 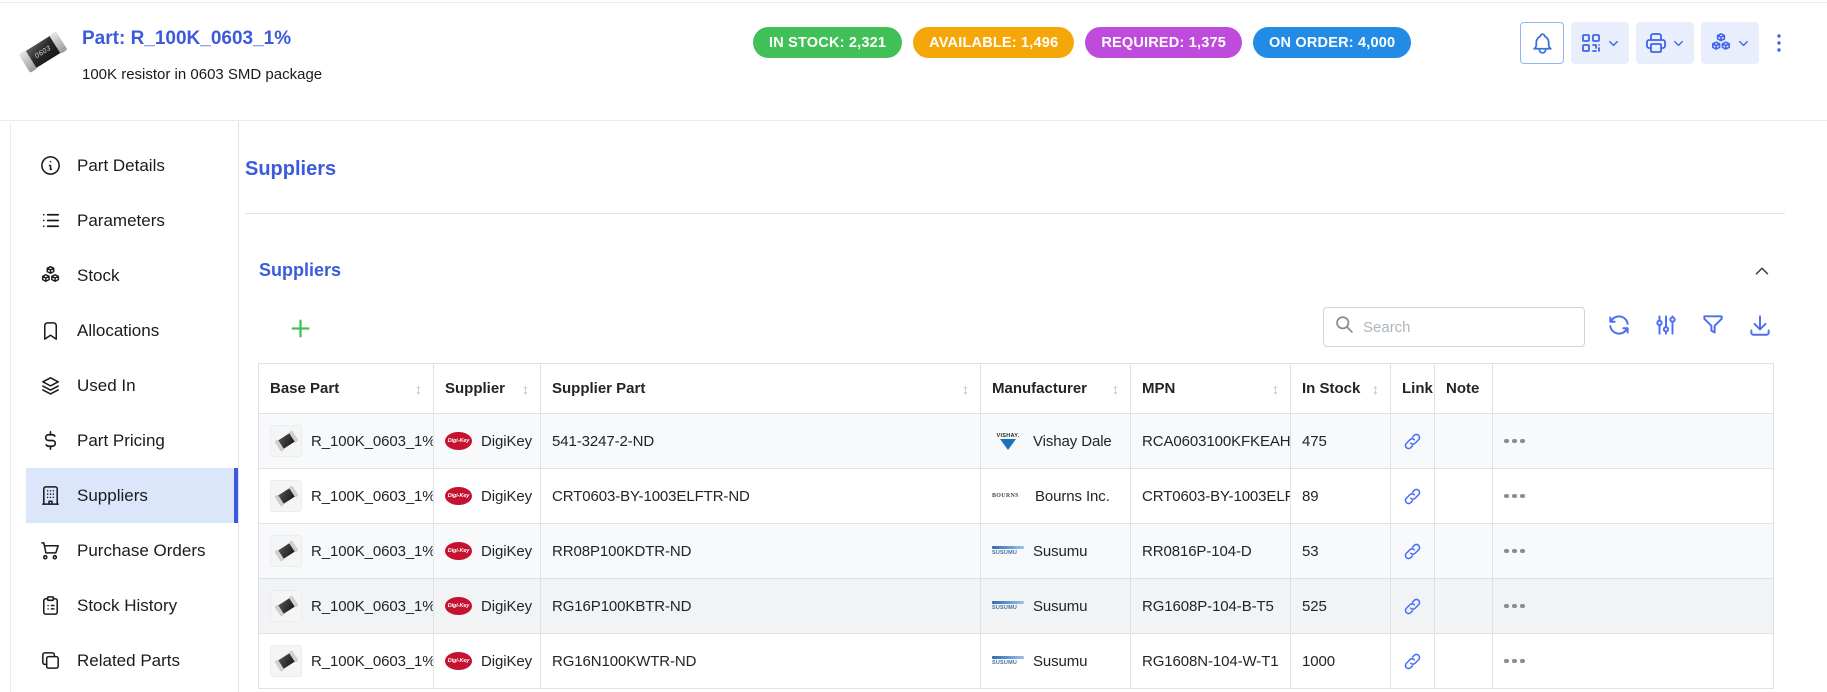 What do you see at coordinates (346, 388) in the screenshot?
I see `column-header-base-part: Base Part ↕` at bounding box center [346, 388].